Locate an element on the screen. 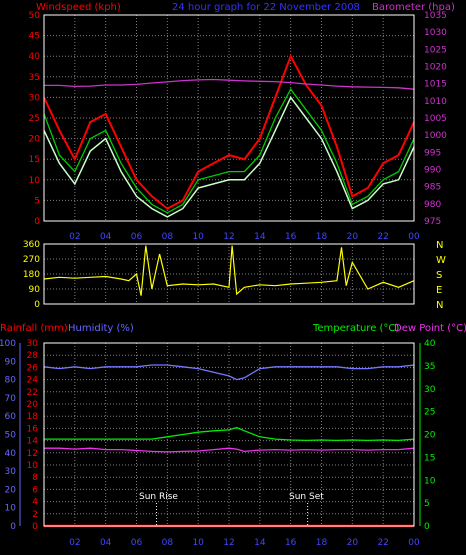 Image resolution: width=466 pixels, height=555 pixels. temp-y-tick: 5 is located at coordinates (427, 504).